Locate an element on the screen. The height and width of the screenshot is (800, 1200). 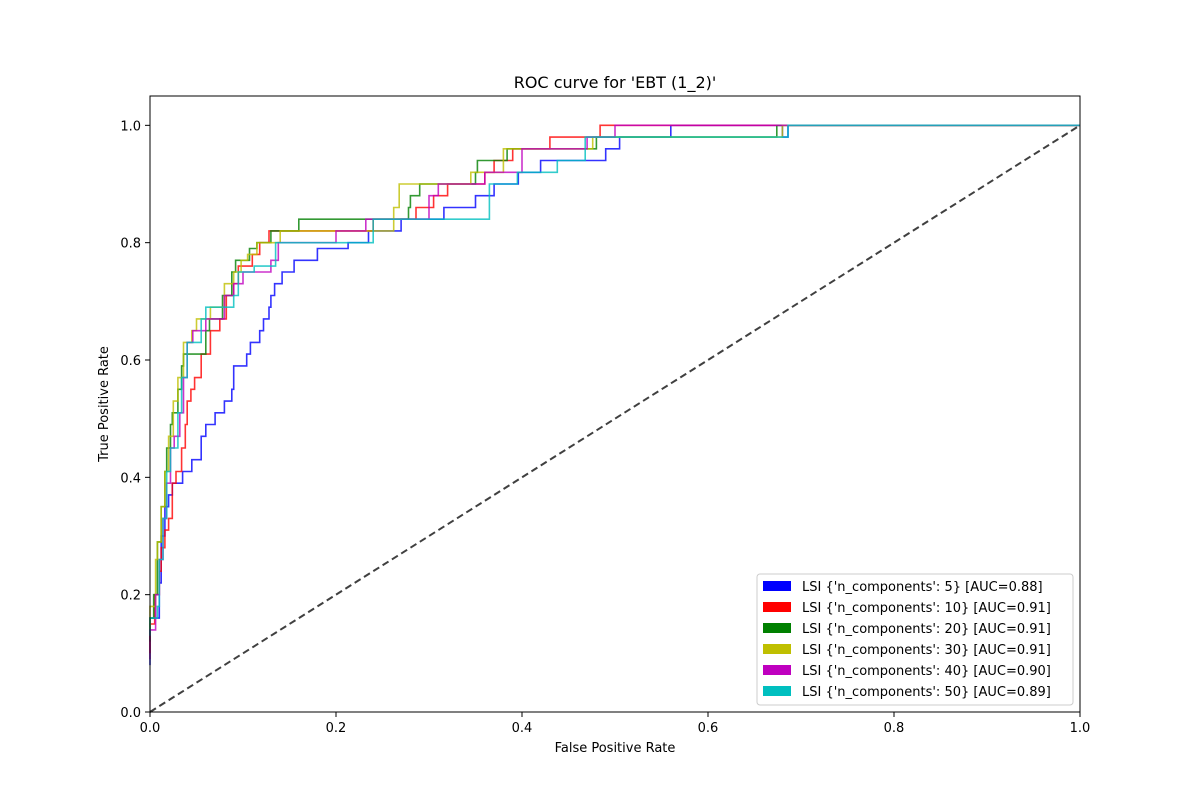
x-tick-label: 0.4 is located at coordinates (522, 728).